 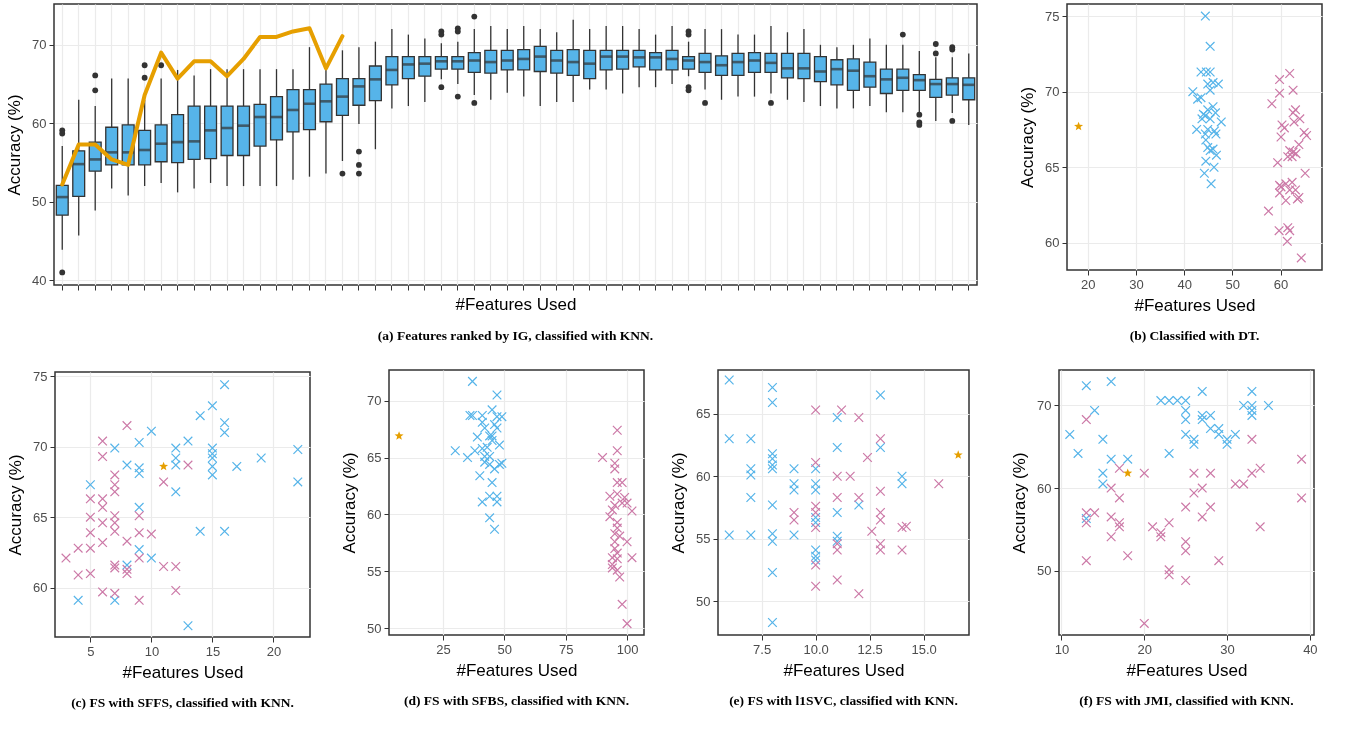 I want to click on text: (a) Features ranked by IG, classified with KNN., so click(x=515, y=335).